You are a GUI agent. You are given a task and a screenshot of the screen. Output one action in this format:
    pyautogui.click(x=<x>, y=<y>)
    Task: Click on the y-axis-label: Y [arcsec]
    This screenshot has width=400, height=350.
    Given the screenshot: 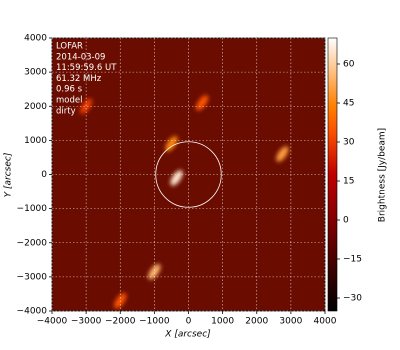 What is the action you would take?
    pyautogui.click(x=9, y=174)
    